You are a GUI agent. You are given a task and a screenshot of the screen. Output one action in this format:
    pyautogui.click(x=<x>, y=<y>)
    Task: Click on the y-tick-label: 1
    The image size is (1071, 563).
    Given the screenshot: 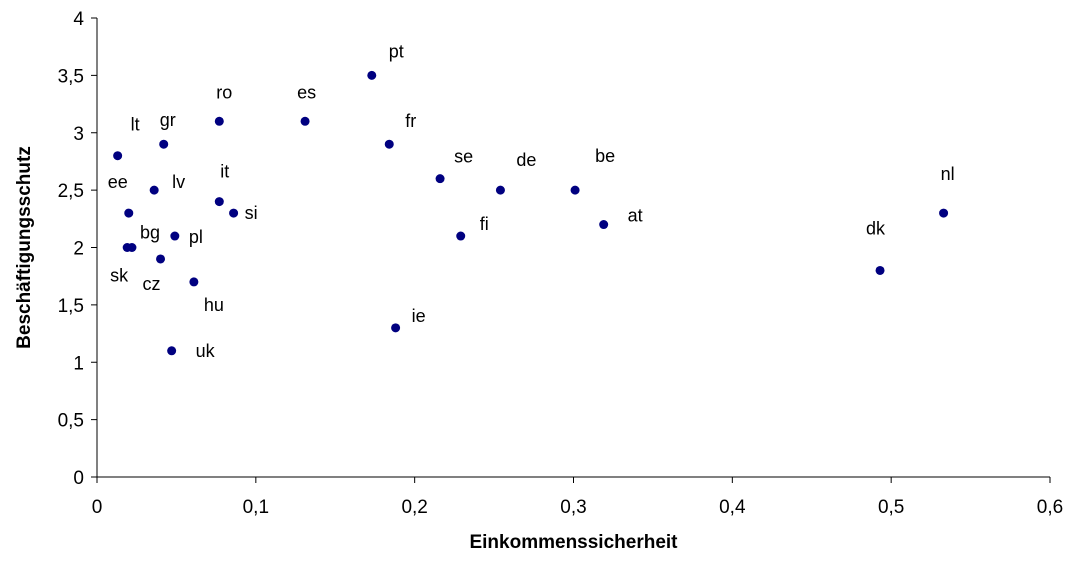 What is the action you would take?
    pyautogui.click(x=78, y=363)
    